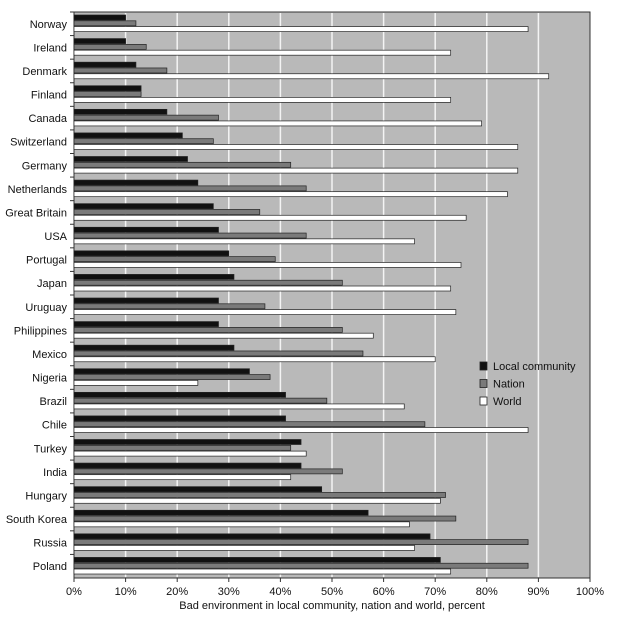 This screenshot has height=617, width=617. Describe the element at coordinates (74, 592) in the screenshot. I see `x-tick-label: 0%` at that location.